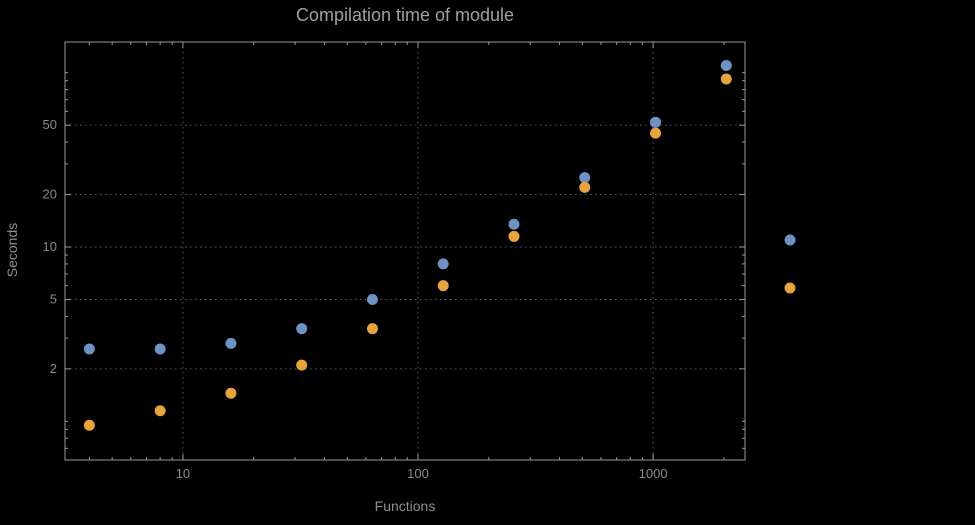  I want to click on x-axis-label: Functions, so click(405, 506).